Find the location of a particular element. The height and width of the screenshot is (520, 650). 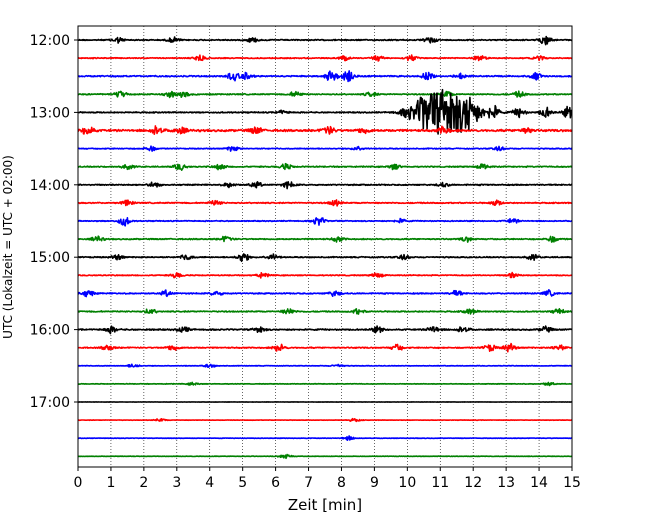

x-tick-label: 7 is located at coordinates (308, 483).